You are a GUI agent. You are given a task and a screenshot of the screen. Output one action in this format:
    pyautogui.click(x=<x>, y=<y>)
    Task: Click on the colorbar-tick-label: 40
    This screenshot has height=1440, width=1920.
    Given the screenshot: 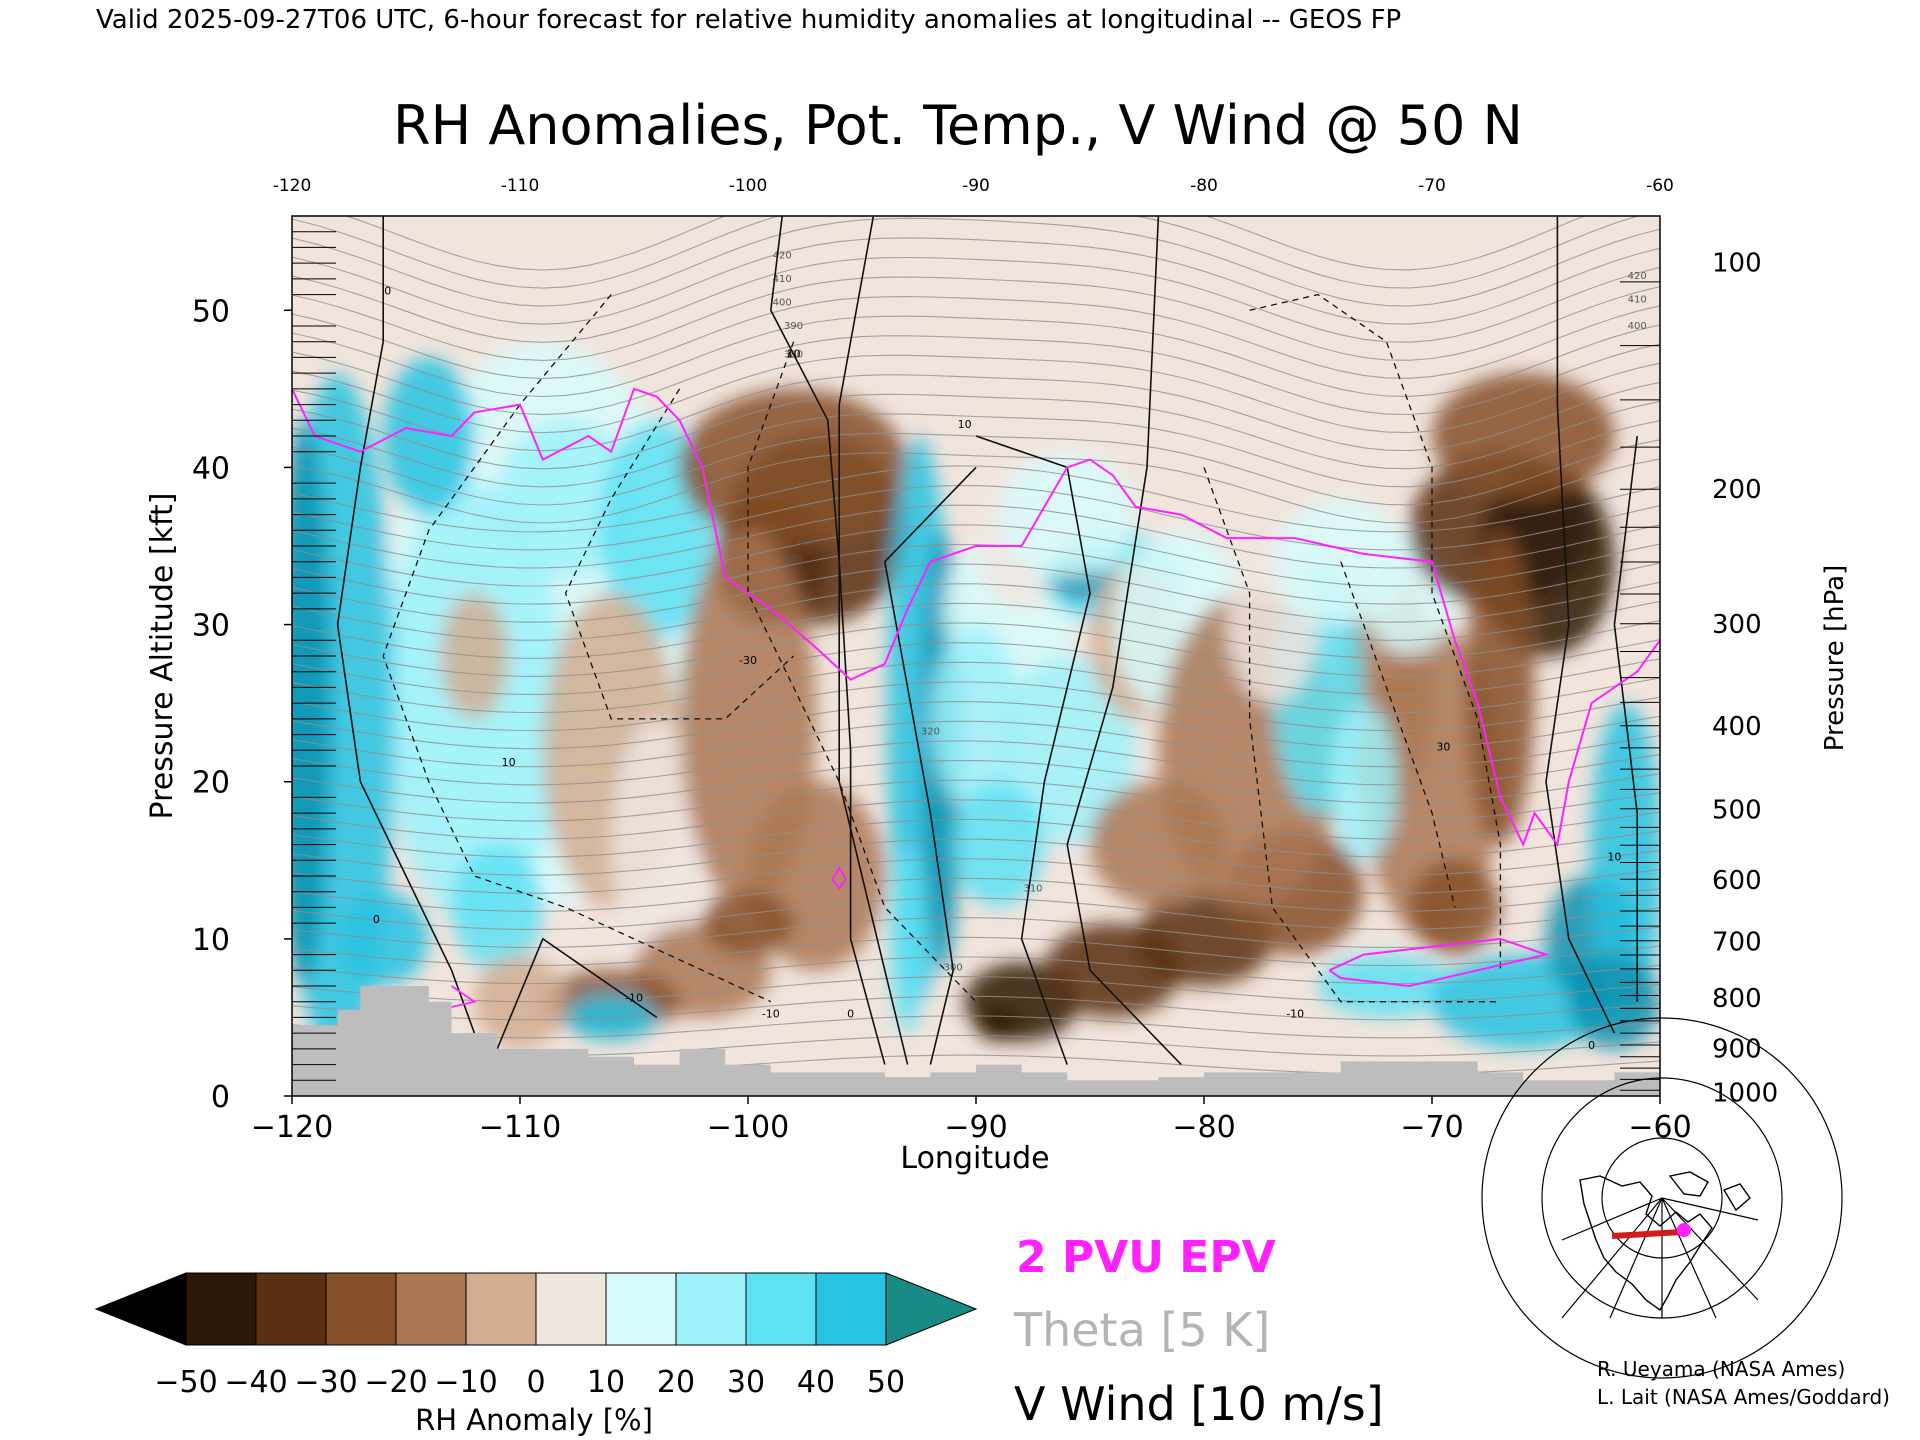 What is the action you would take?
    pyautogui.click(x=816, y=1382)
    